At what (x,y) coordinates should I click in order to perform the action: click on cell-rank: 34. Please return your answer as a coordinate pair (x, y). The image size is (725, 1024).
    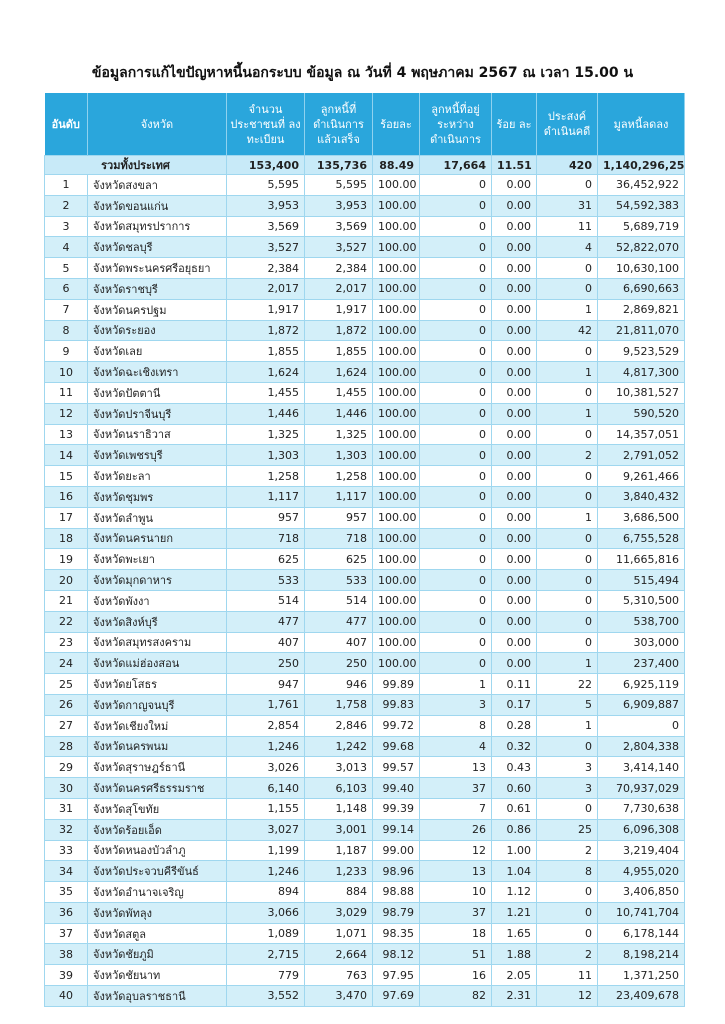
    Looking at the image, I should click on (66, 871).